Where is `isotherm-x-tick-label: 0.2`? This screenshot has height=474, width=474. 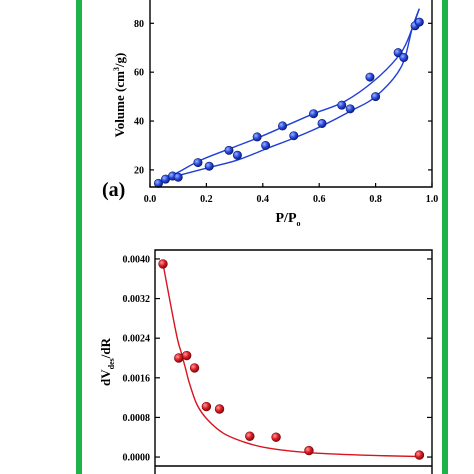 isotherm-x-tick-label: 0.2 is located at coordinates (206, 199).